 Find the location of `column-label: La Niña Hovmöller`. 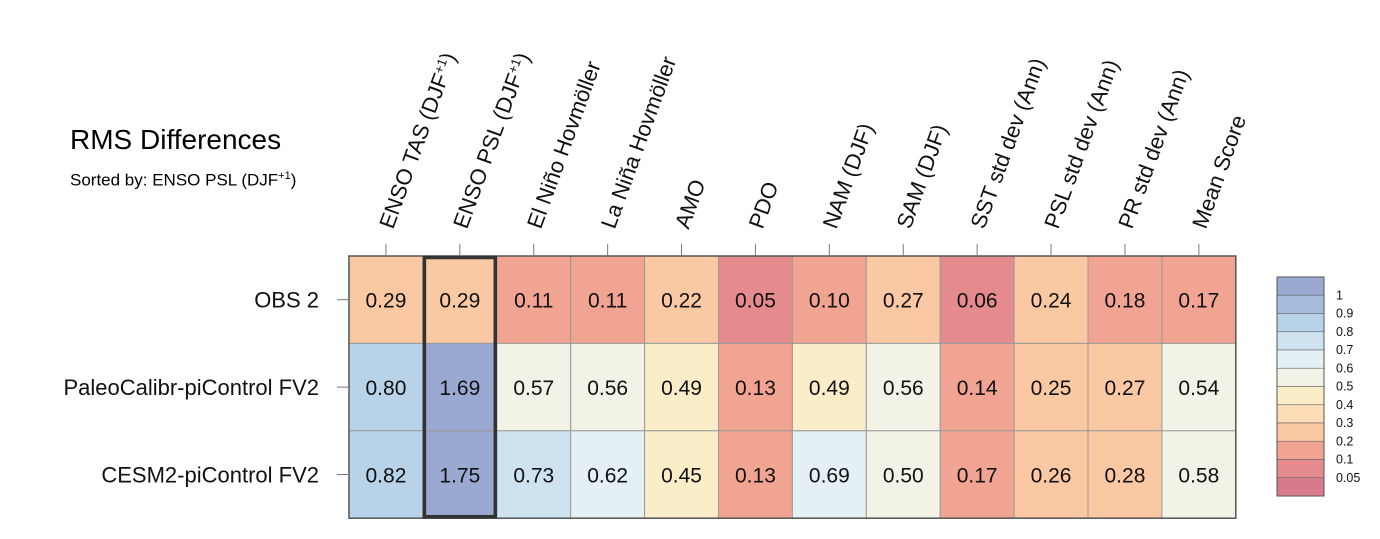

column-label: La Niña Hovmöller is located at coordinates (638, 142).